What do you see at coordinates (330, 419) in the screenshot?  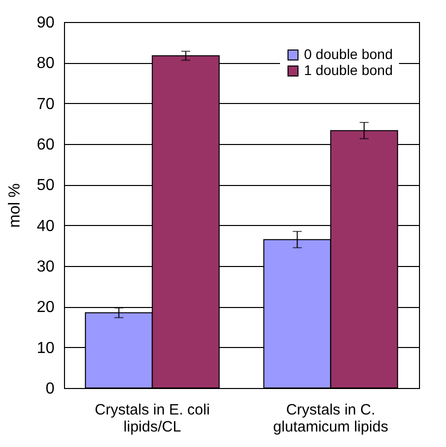 I see `x-tick-label: Crystals in C. glutamicum lipids` at bounding box center [330, 419].